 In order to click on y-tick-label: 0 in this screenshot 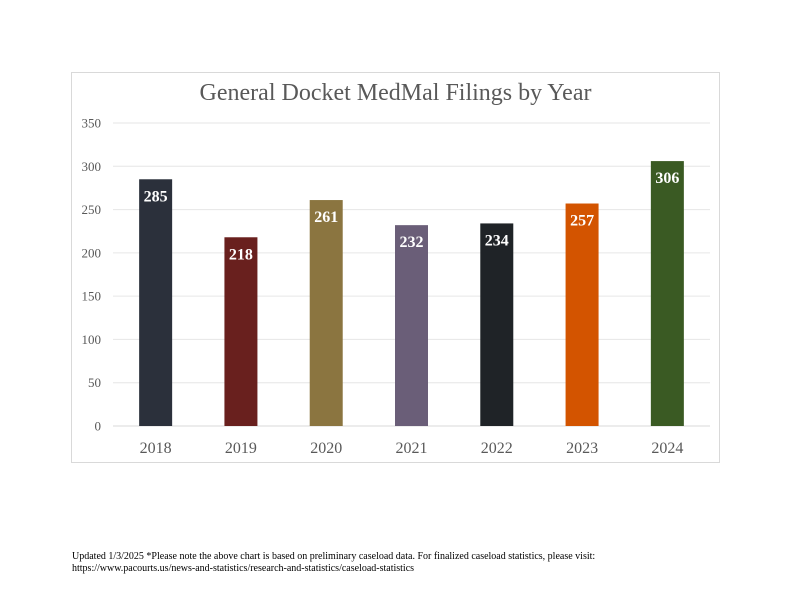, I will do `click(98, 426)`.